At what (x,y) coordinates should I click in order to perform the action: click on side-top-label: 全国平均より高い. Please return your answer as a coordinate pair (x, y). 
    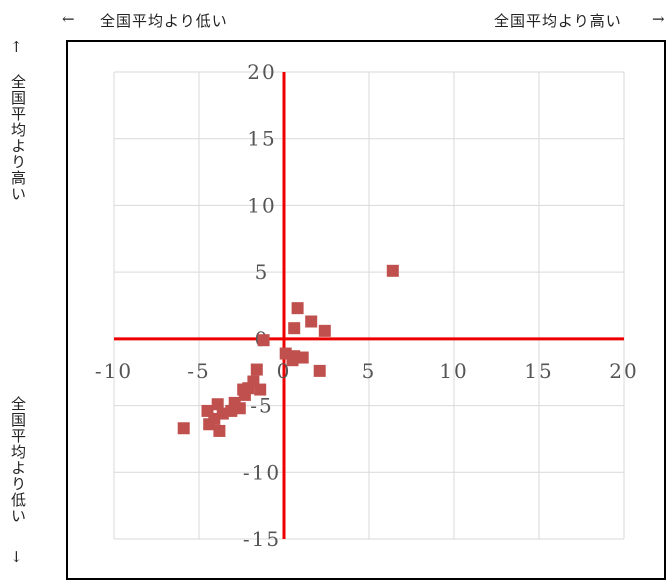
    Looking at the image, I should click on (18, 138).